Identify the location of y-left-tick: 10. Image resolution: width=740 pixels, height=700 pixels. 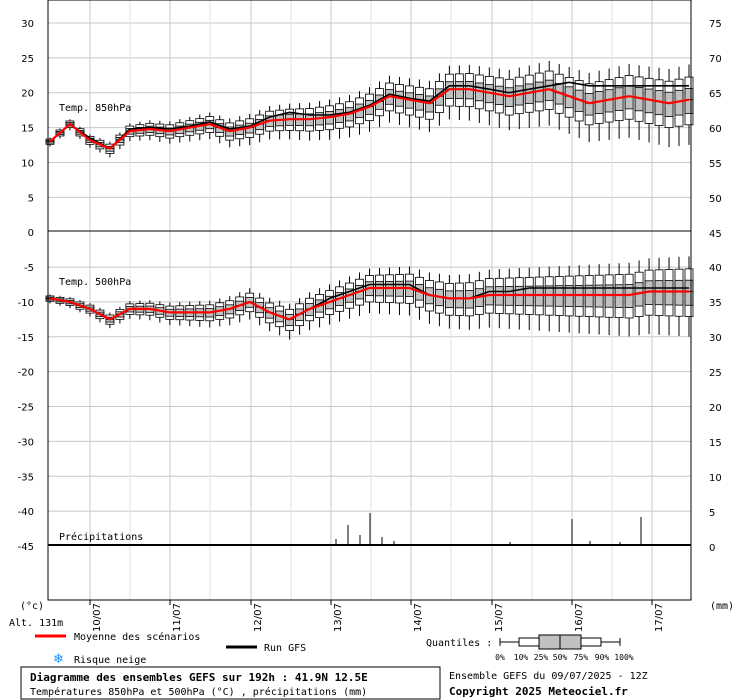
(27, 163).